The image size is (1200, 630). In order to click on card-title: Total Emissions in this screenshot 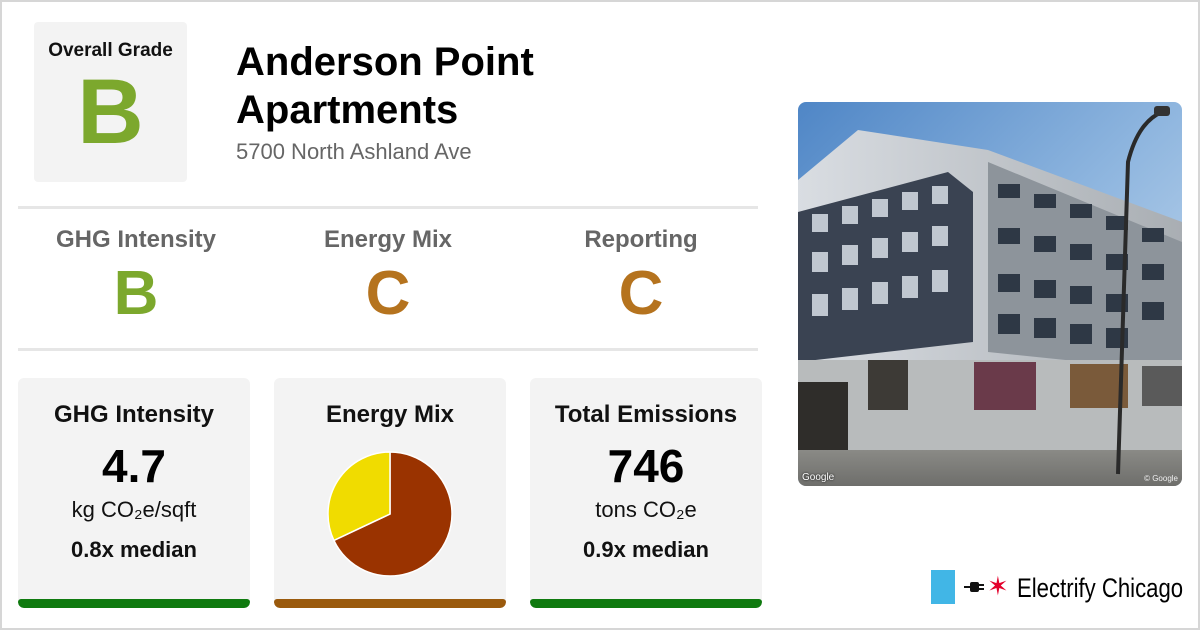, I will do `click(646, 414)`.